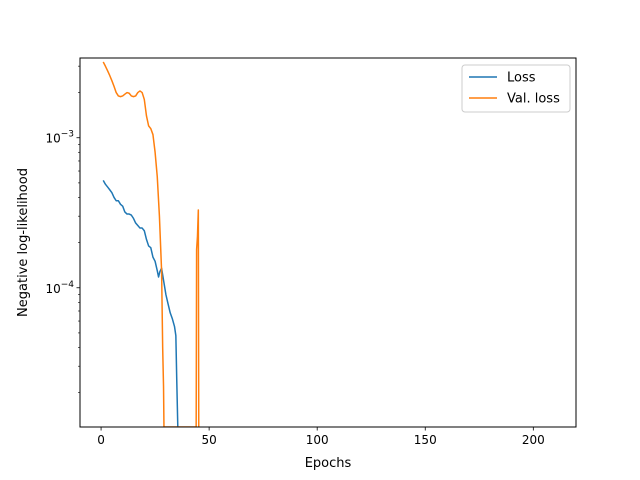 This screenshot has height=480, width=640. What do you see at coordinates (533, 99) in the screenshot?
I see `legend-label-2: Val. loss` at bounding box center [533, 99].